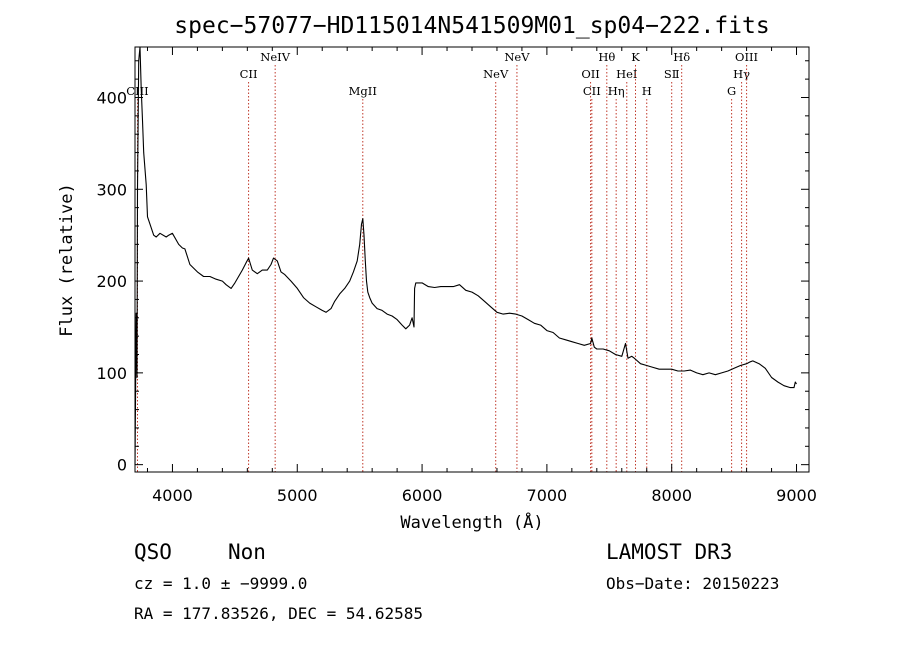  Describe the element at coordinates (496, 74) in the screenshot. I see `line-marker-label-4: NeV` at that location.